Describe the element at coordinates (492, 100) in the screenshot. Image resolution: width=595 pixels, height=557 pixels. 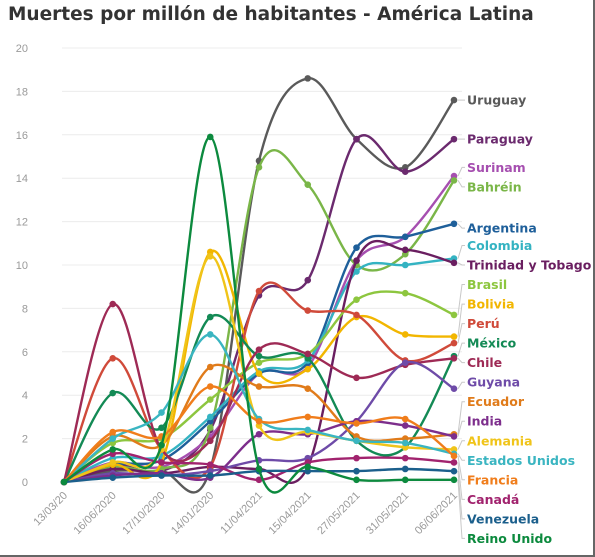
I see `end-label: Uruguay` at that location.